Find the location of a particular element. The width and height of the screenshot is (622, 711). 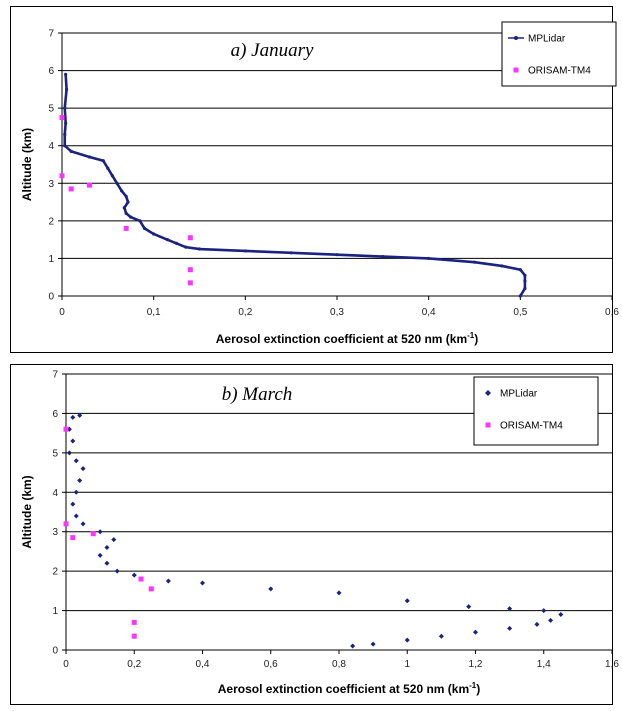

y-tick-label: 4 is located at coordinates (55, 493).